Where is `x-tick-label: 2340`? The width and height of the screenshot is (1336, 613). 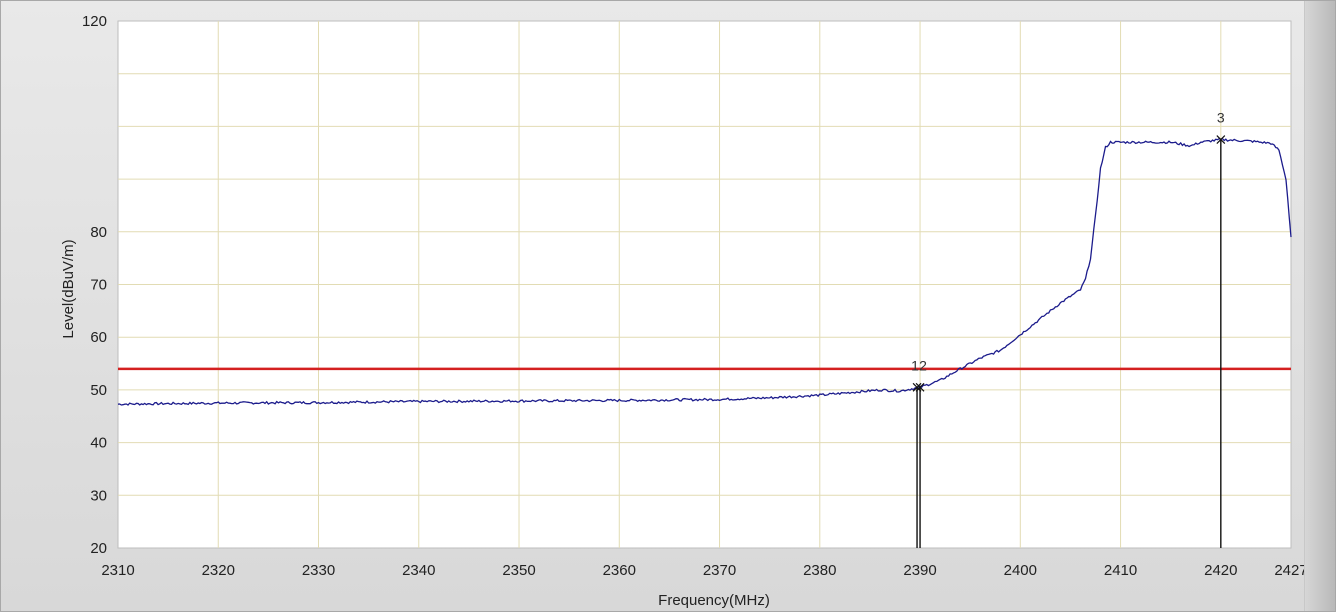
x-tick-label: 2340 is located at coordinates (418, 570).